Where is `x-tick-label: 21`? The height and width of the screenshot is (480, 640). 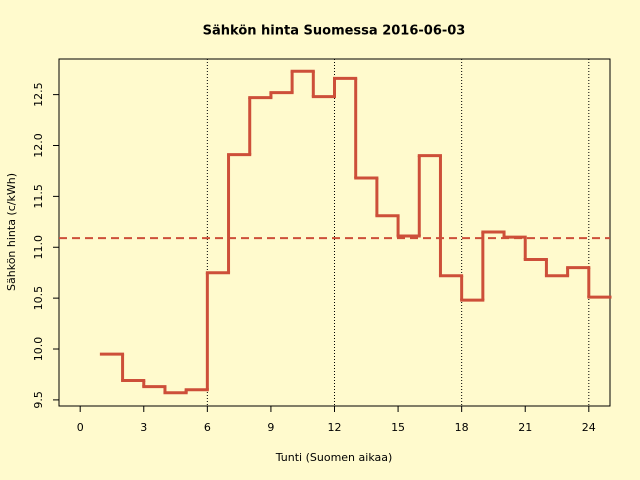
x-tick-label: 21 is located at coordinates (525, 427).